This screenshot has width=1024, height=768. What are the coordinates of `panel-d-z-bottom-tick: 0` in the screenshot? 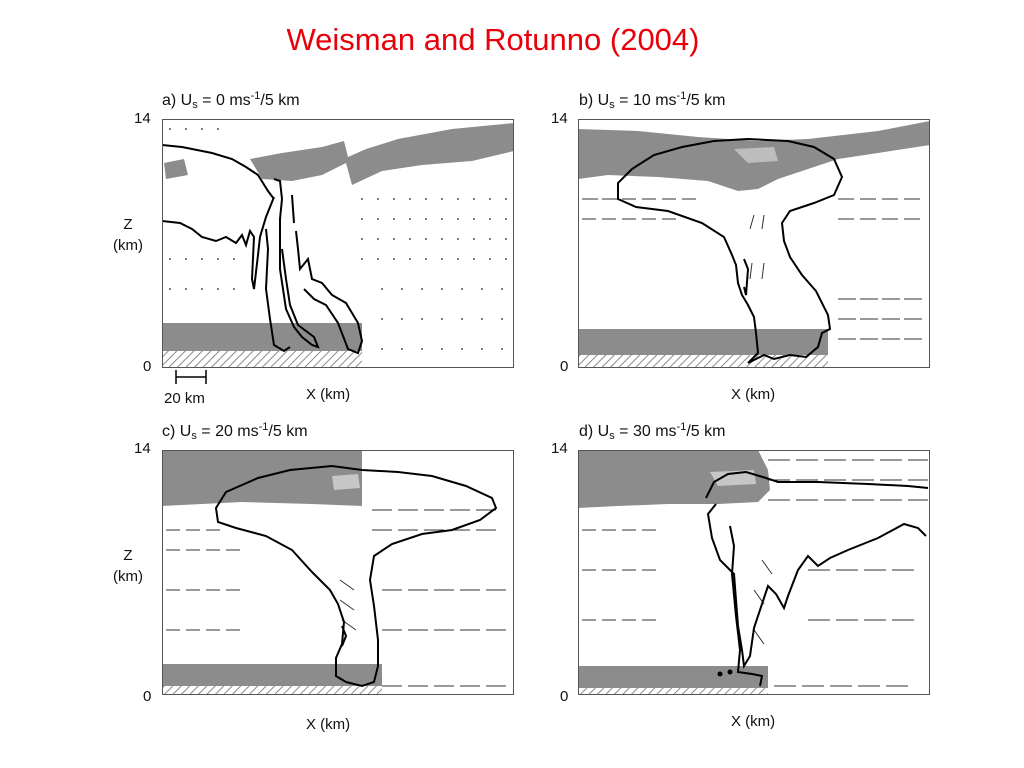 It's located at (564, 696).